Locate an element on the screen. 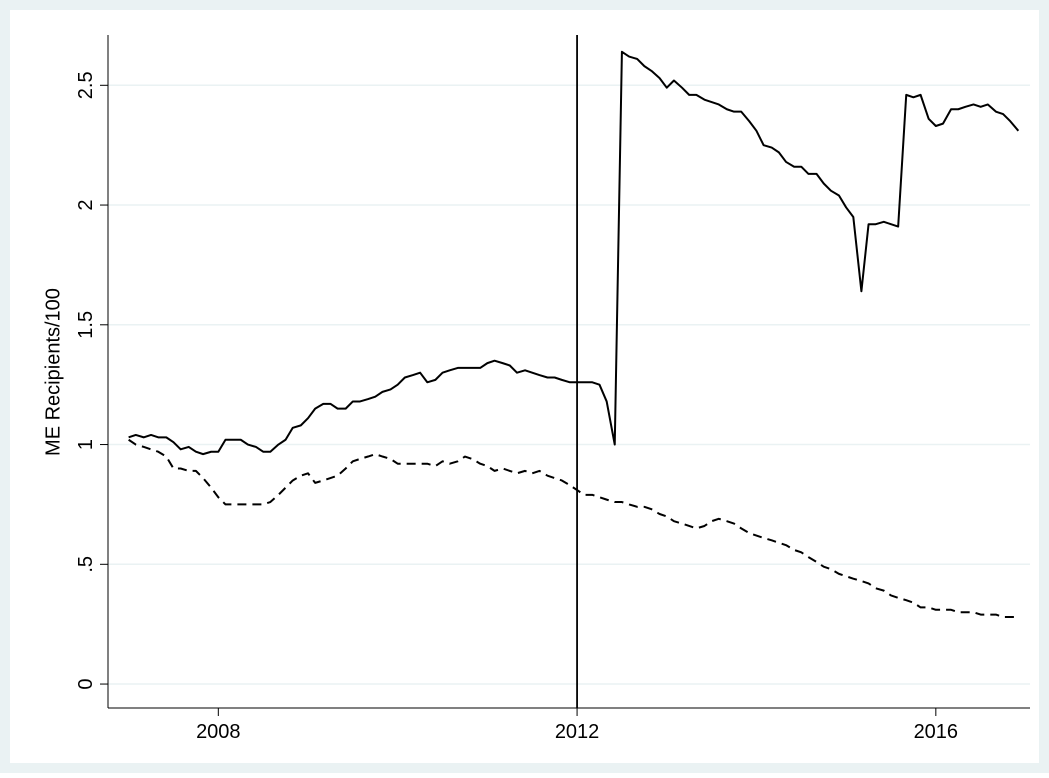  y-tick-label: 1 is located at coordinates (86, 444).